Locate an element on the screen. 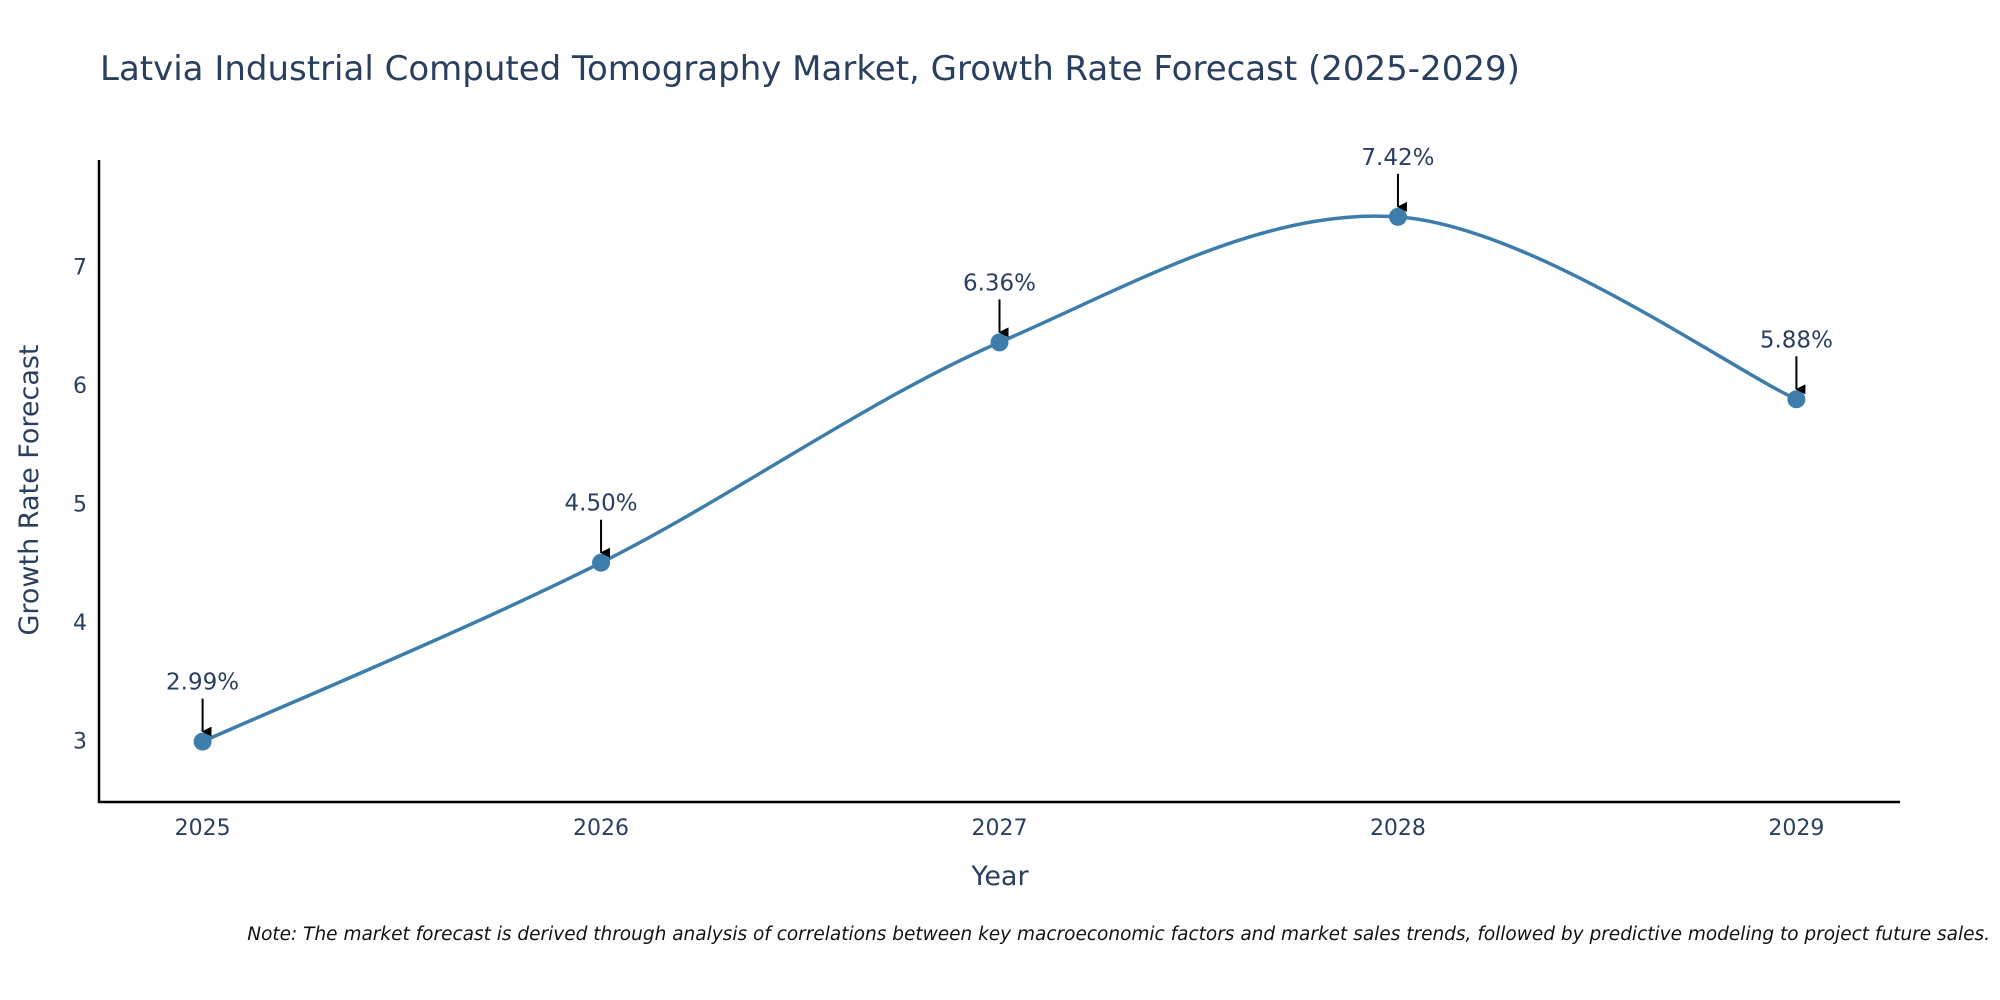  data-label-2028: 7.42% is located at coordinates (1397, 158).